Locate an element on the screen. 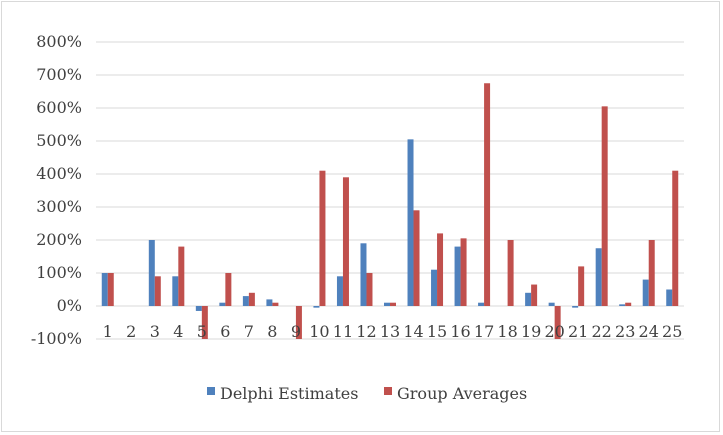  x-tick-label: 14 is located at coordinates (413, 331).